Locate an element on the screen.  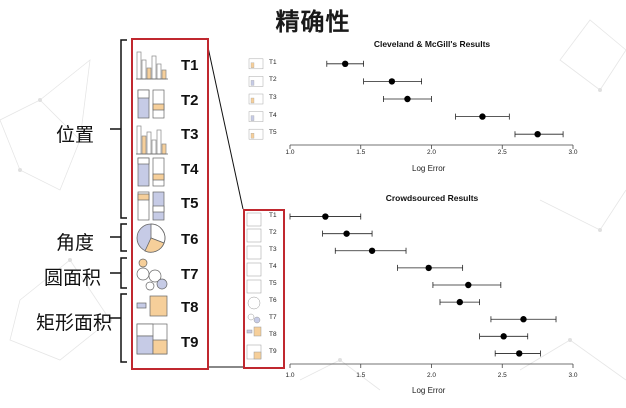
row-label: T7 is located at coordinates (273, 318).